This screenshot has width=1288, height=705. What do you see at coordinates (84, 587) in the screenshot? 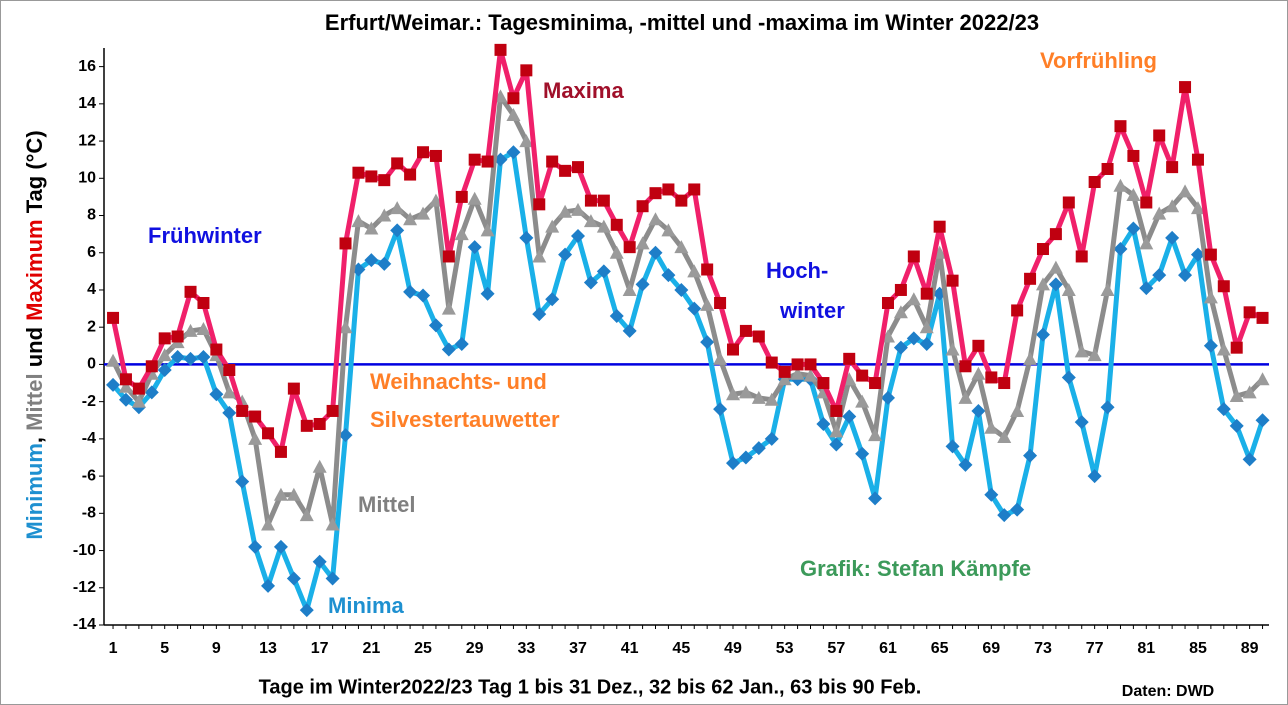
I see `y-tick-label: -12` at bounding box center [84, 587].